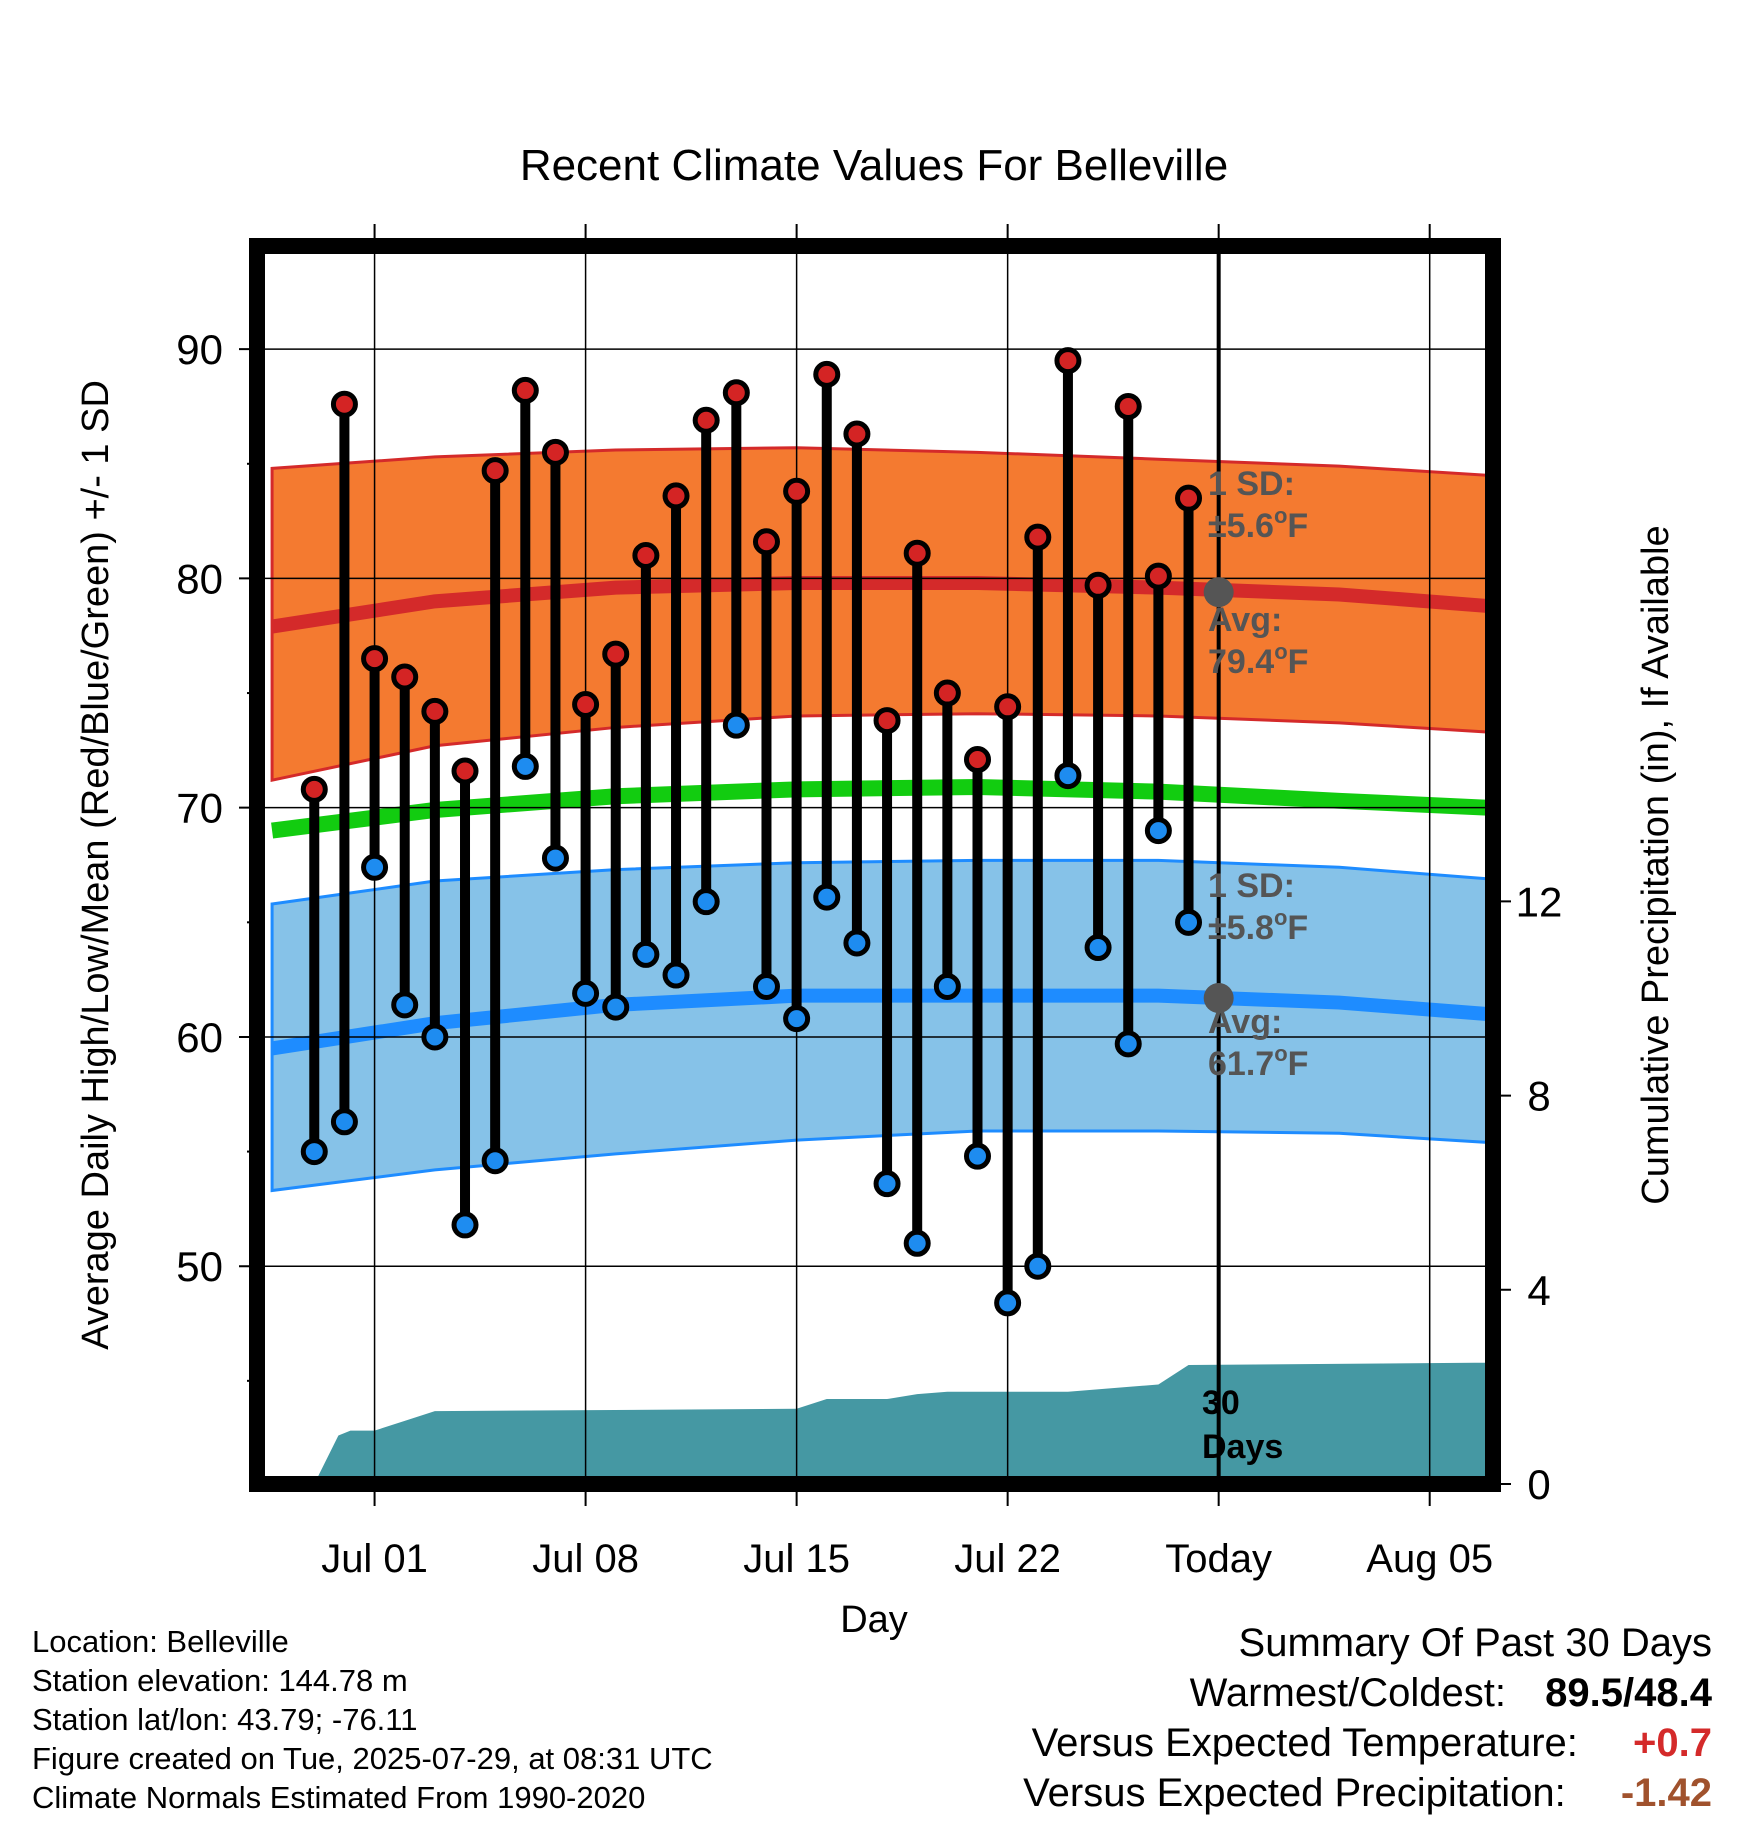 Image resolution: width=1748 pixels, height=1828 pixels. I want to click on station-latlon: Station lat/lon: 43.79; -76.11, so click(225, 1719).